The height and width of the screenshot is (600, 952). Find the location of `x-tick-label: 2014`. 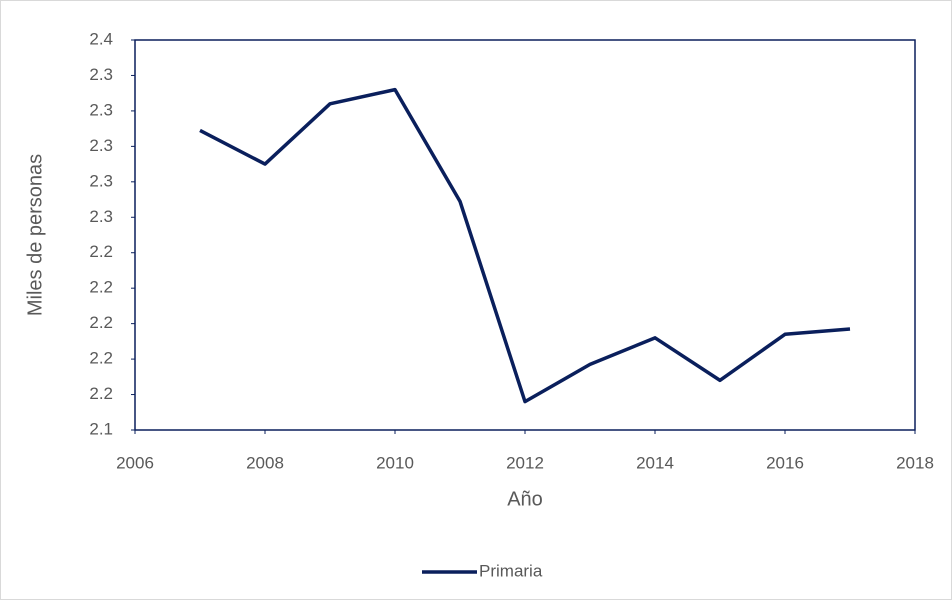

x-tick-label: 2014 is located at coordinates (655, 462).